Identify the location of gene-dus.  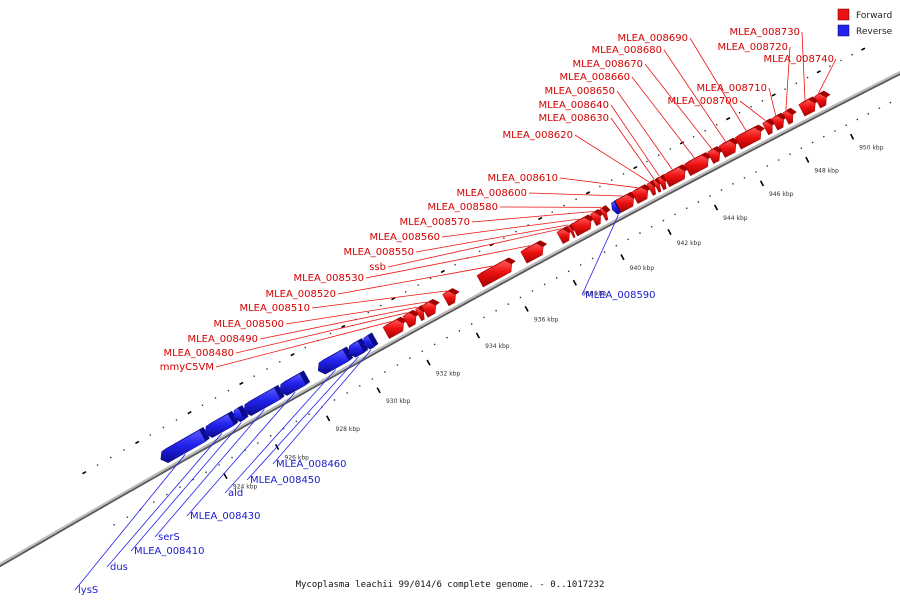
(221, 424).